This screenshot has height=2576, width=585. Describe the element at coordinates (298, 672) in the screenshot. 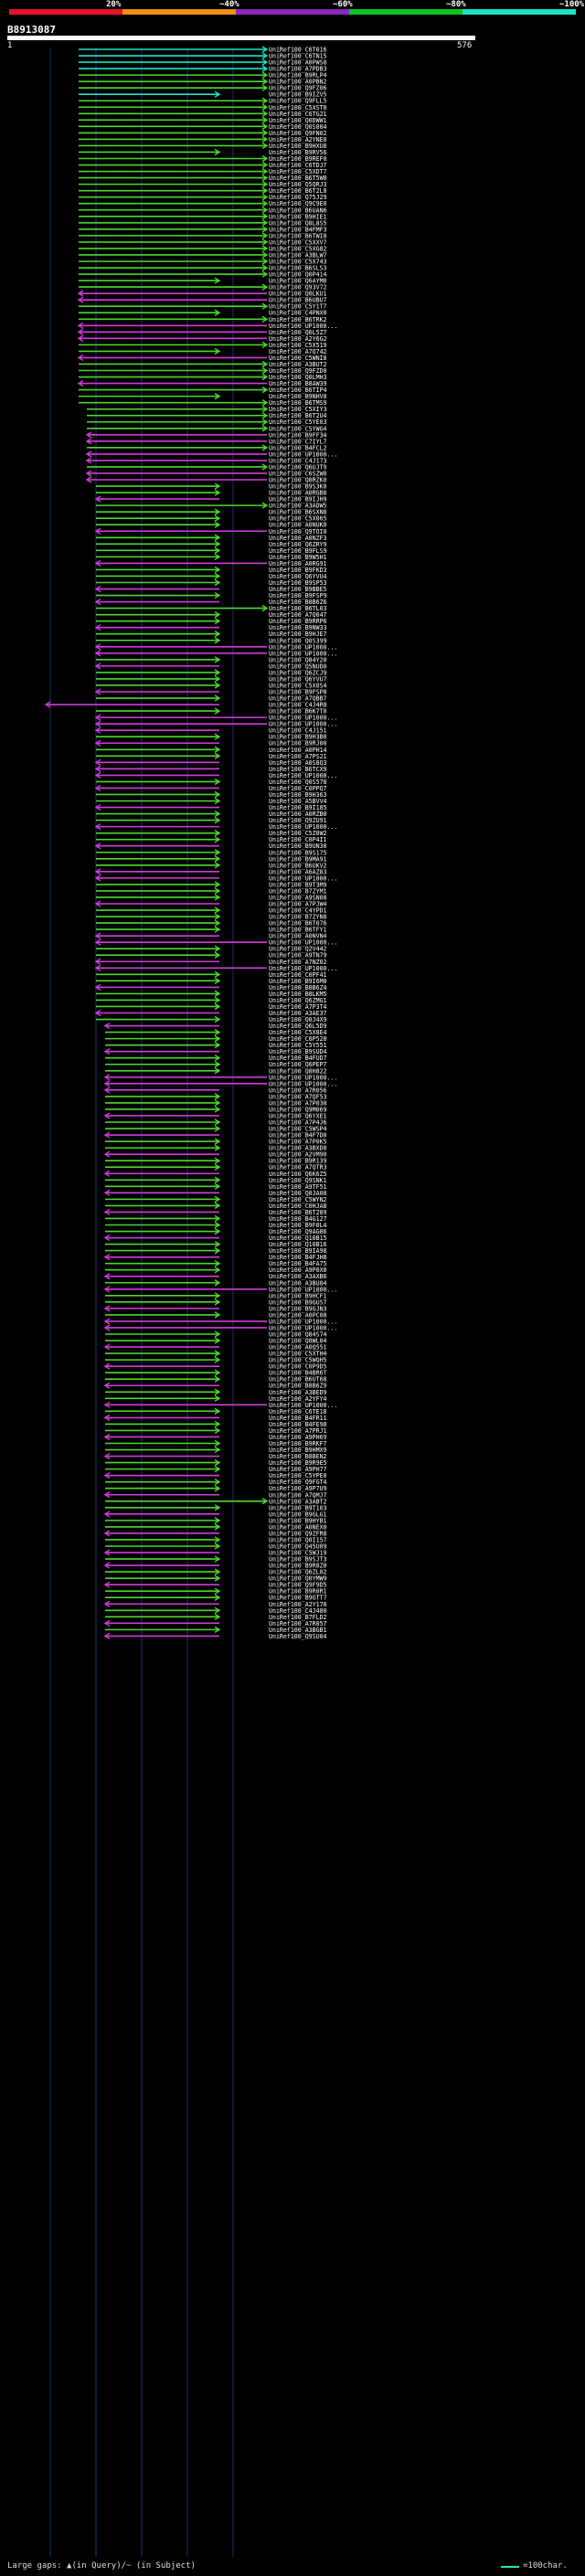

I see `hit-label: UniRef100_Q6ZCJ9` at that location.